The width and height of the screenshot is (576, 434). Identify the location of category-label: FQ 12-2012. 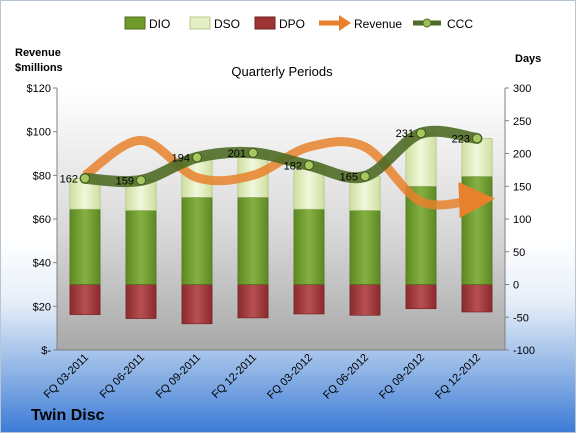
(458, 377).